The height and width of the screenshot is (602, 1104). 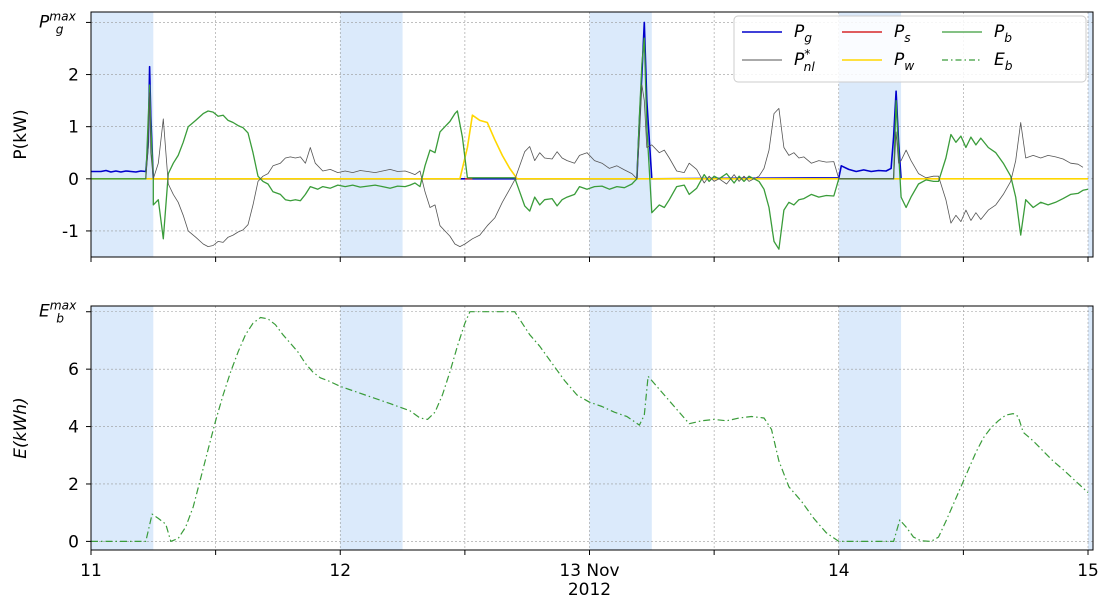 What do you see at coordinates (58, 312) in the screenshot?
I see `y-max-label: Emax b` at bounding box center [58, 312].